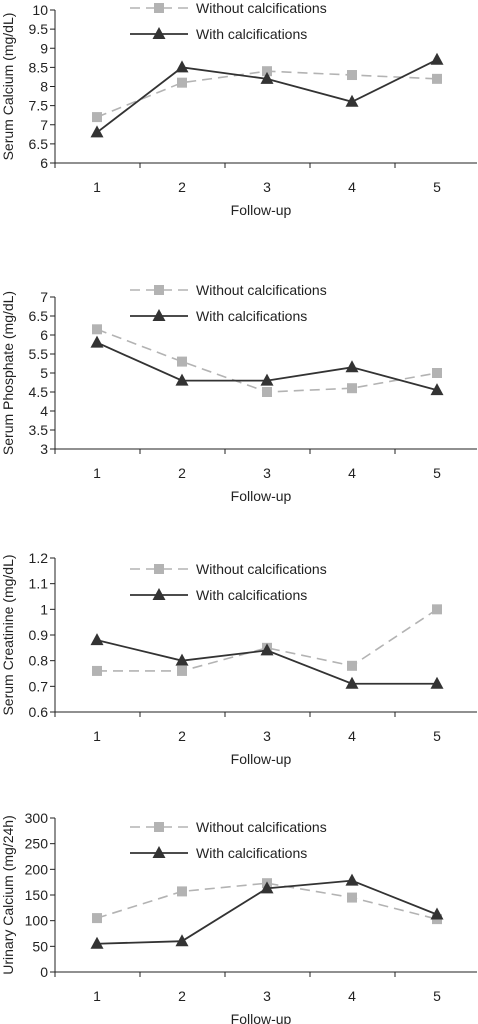  What do you see at coordinates (39, 558) in the screenshot?
I see `y-tick-label: 1.2` at bounding box center [39, 558].